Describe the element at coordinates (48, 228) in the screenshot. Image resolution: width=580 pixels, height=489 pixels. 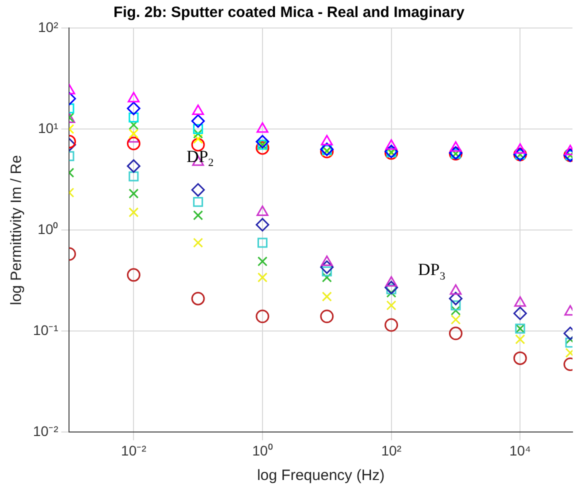
I see `y-tick-label: 10⁰` at that location.